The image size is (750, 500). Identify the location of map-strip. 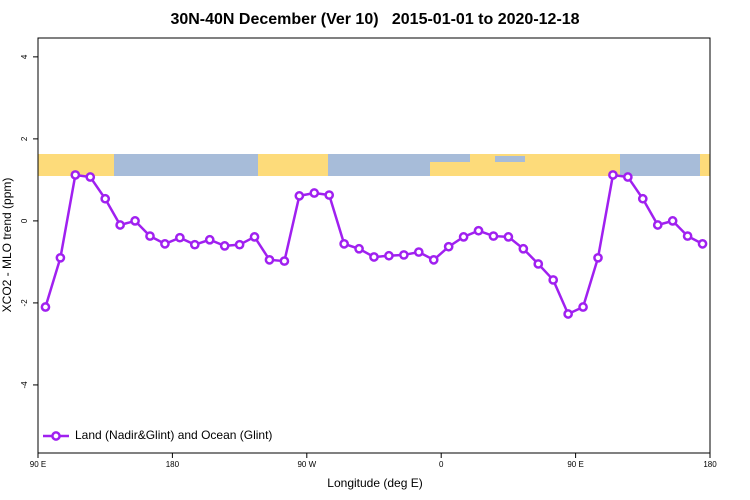
(374, 165).